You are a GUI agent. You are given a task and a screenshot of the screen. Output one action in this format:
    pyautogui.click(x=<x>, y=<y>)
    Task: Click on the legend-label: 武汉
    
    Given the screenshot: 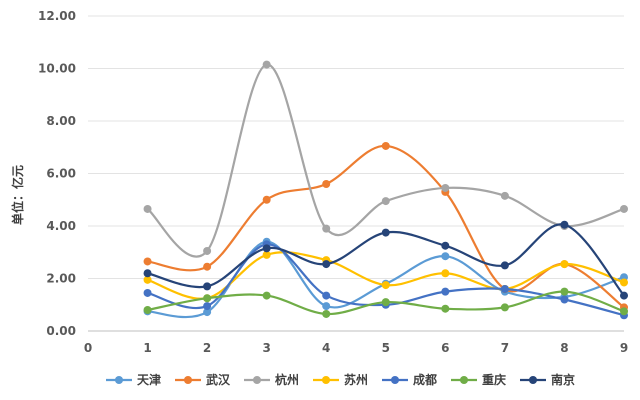 What is the action you would take?
    pyautogui.click(x=218, y=379)
    